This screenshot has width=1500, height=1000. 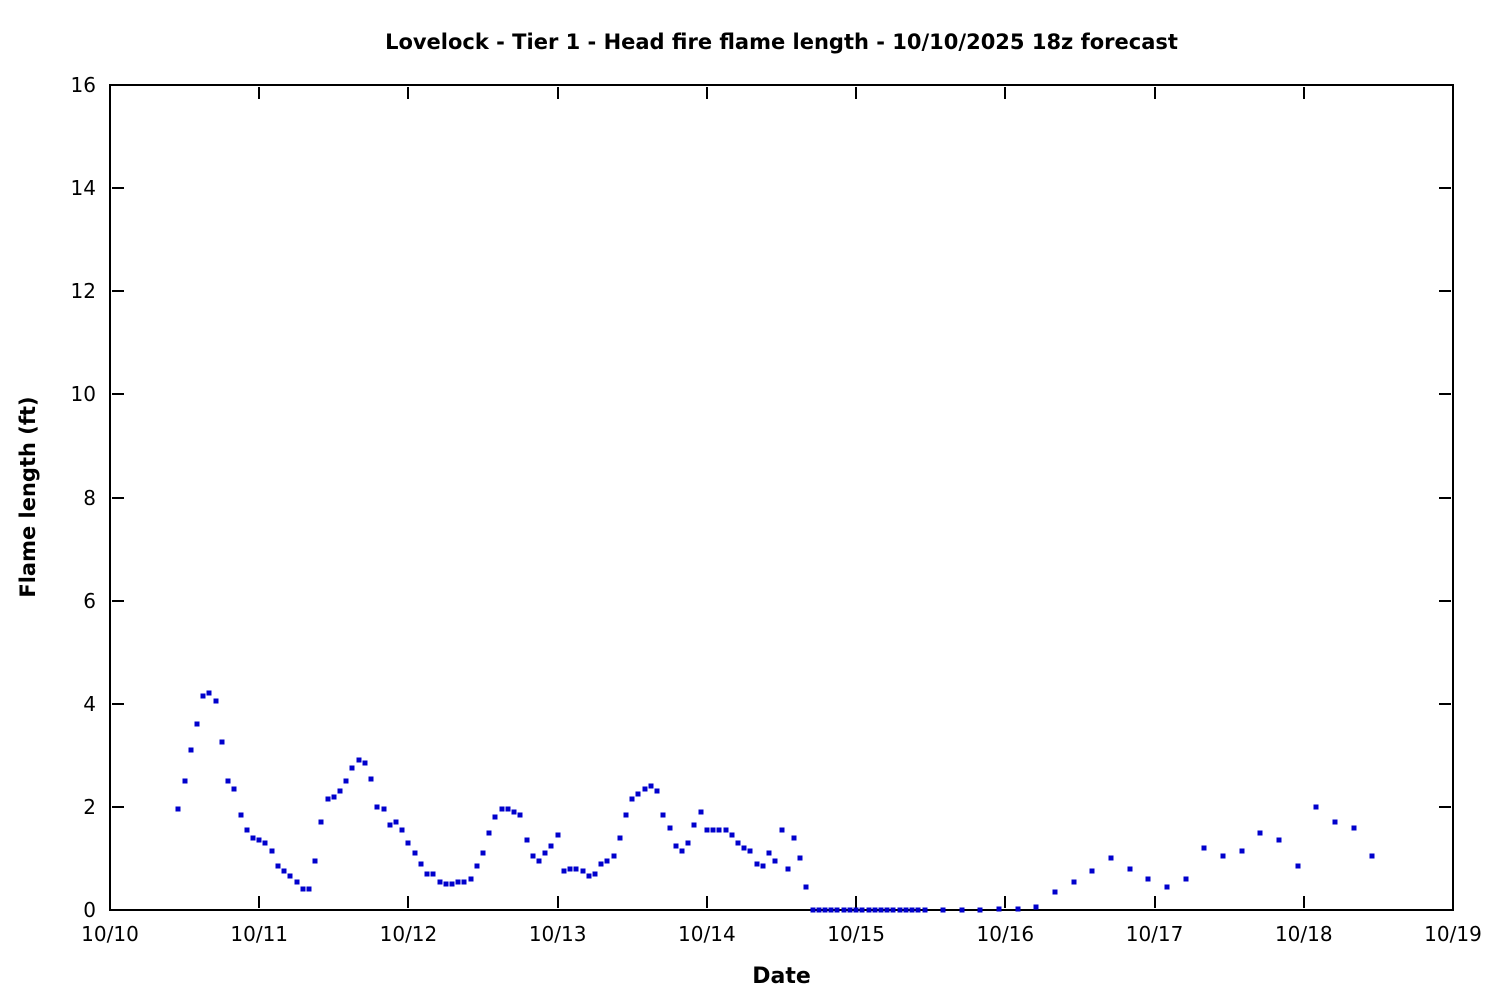 What do you see at coordinates (83, 85) in the screenshot?
I see `y-tick-label: 16` at bounding box center [83, 85].